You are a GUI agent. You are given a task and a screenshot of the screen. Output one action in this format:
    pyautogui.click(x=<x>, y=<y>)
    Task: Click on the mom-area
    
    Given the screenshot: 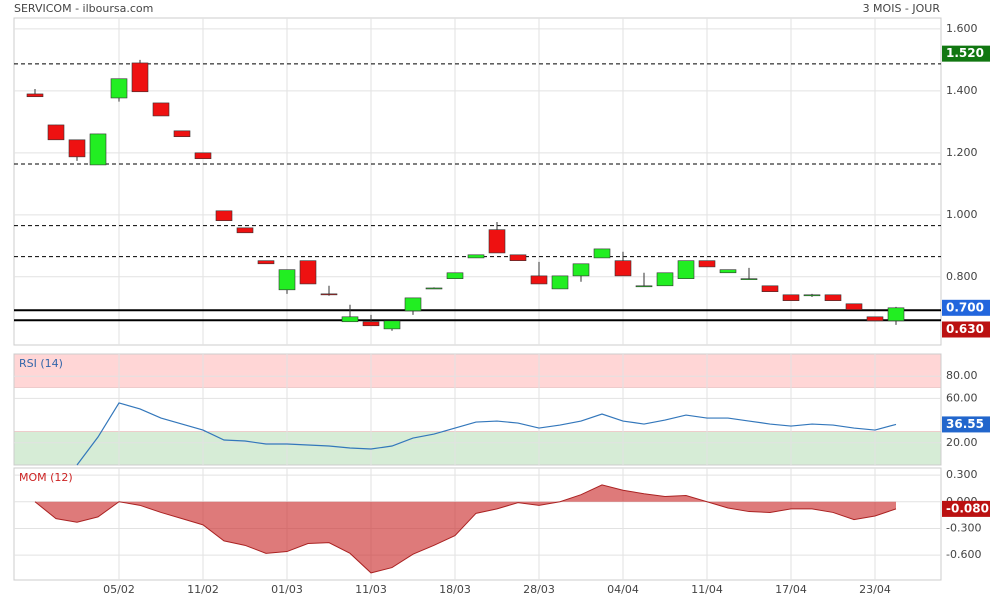 What is the action you would take?
    pyautogui.click(x=465, y=528)
    